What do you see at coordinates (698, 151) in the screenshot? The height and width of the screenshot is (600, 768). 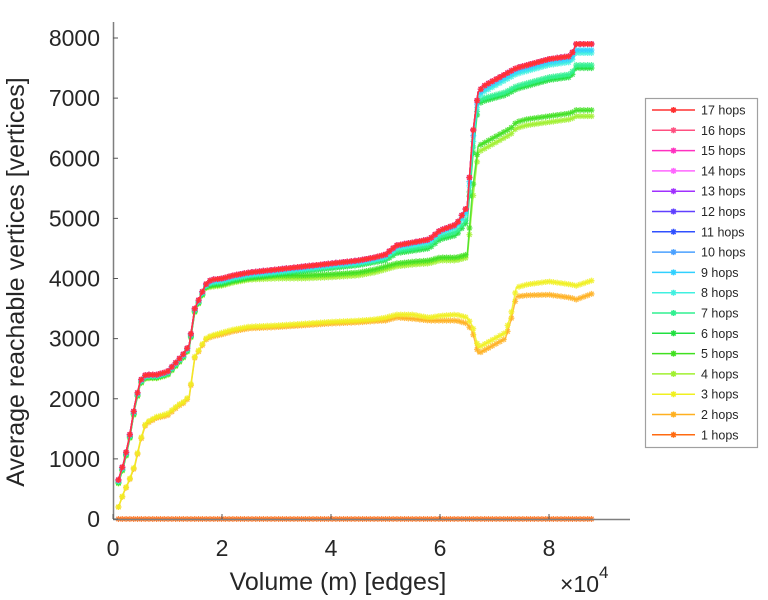 I see `legend-item: 15 hops` at bounding box center [698, 151].